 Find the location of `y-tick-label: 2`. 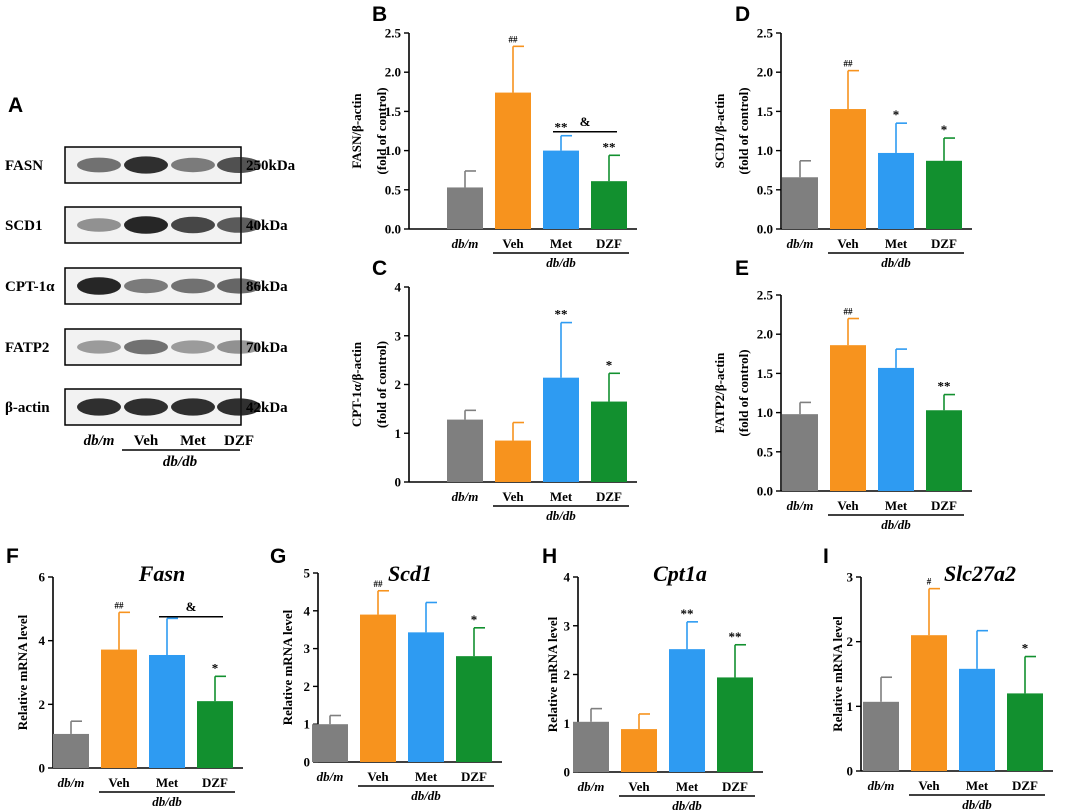

y-tick-label: 2 is located at coordinates (850, 641).